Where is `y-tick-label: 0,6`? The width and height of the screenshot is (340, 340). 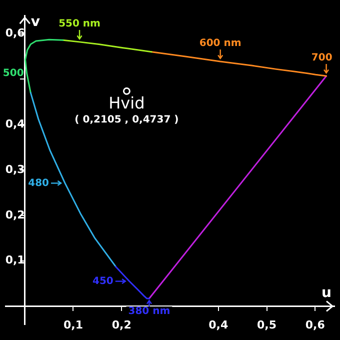 y-tick-label: 0,6 is located at coordinates (15, 33).